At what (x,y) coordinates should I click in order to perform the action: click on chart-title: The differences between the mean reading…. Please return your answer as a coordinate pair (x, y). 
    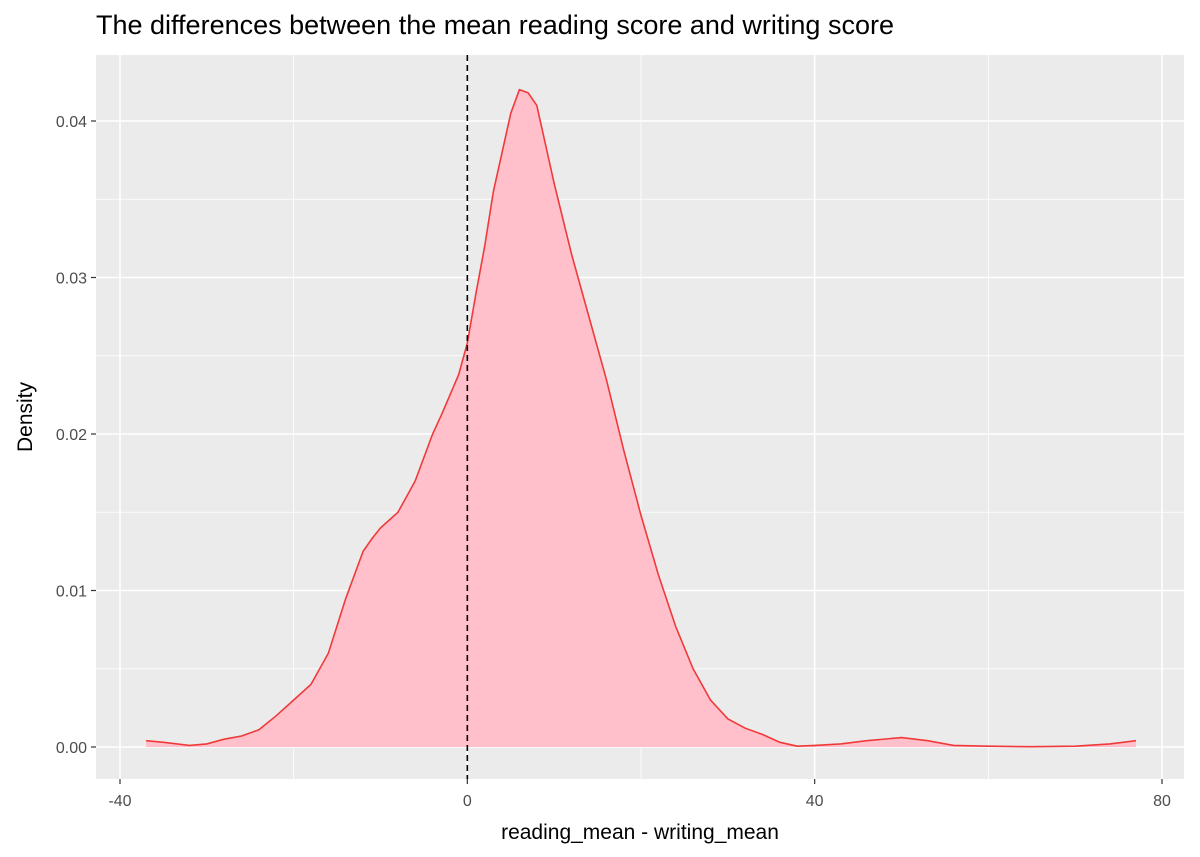
    Looking at the image, I should click on (495, 25).